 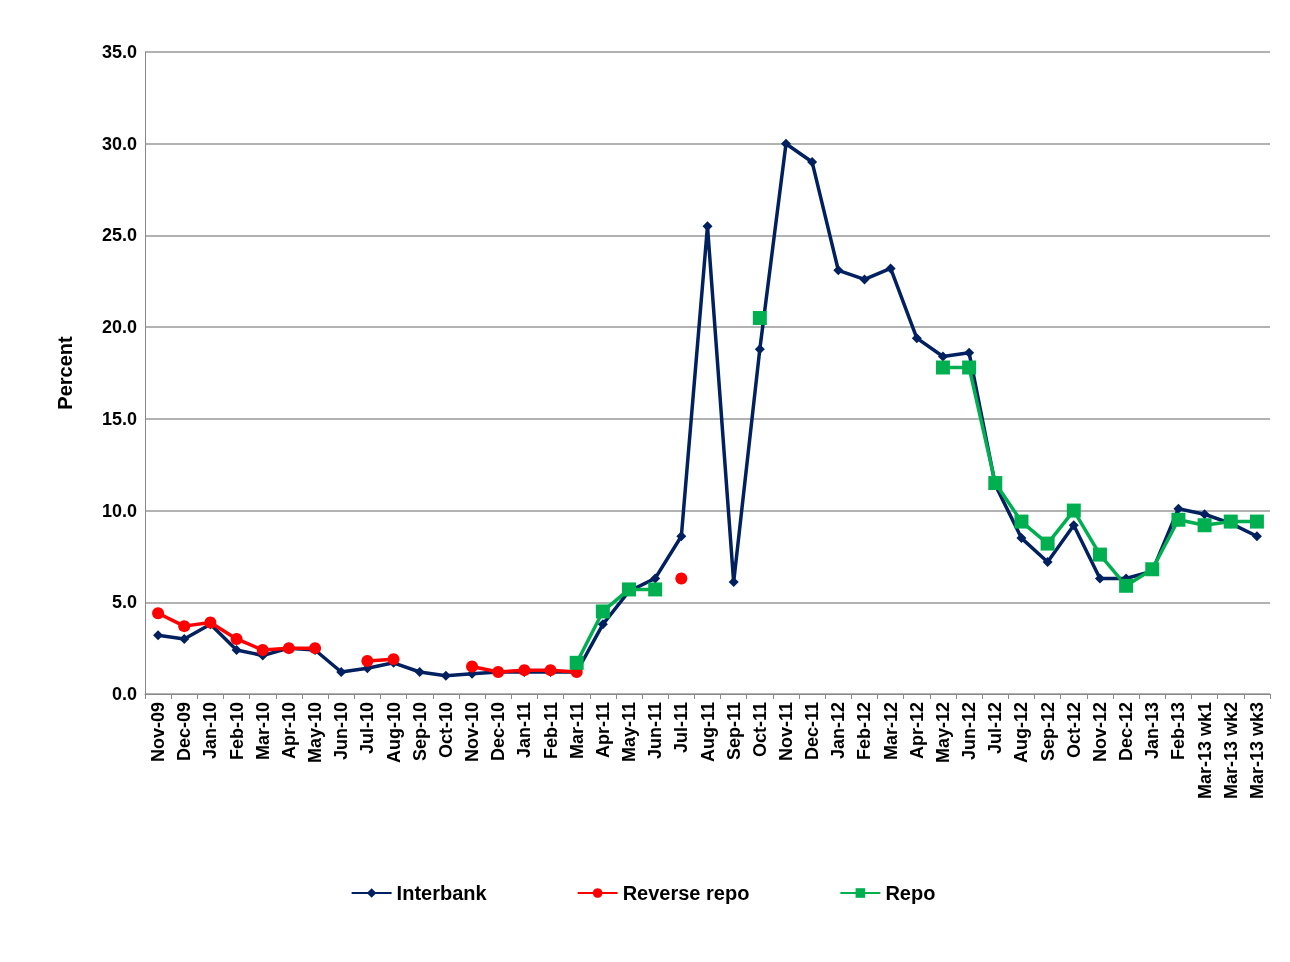 What do you see at coordinates (812, 731) in the screenshot?
I see `x-tick-label: Dec-11` at bounding box center [812, 731].